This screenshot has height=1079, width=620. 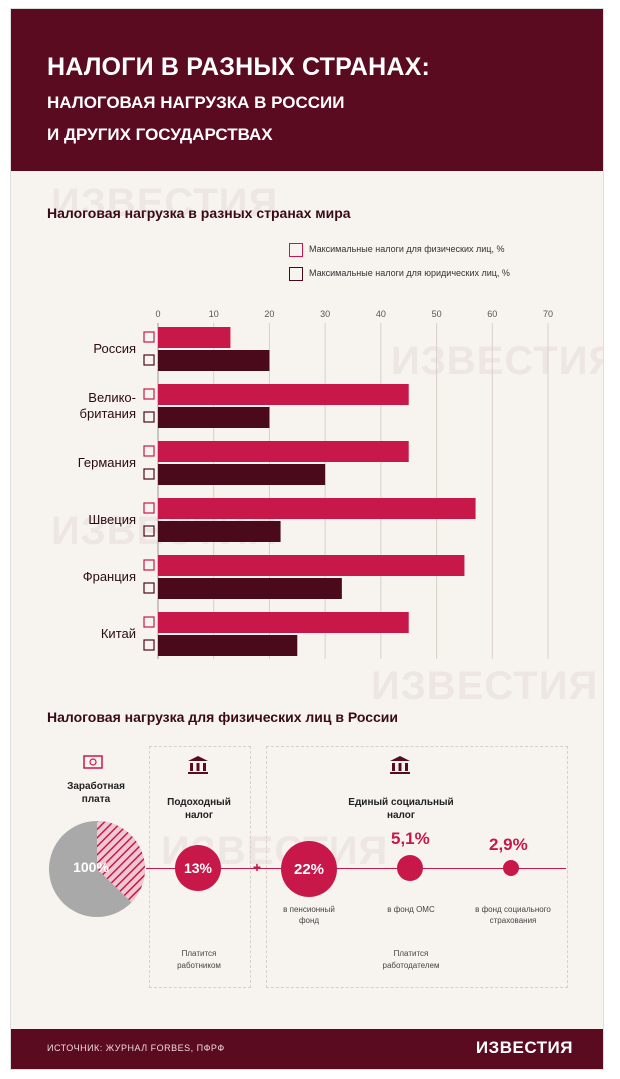 I want to click on income-tax-label-line2: налог, so click(x=199, y=815).